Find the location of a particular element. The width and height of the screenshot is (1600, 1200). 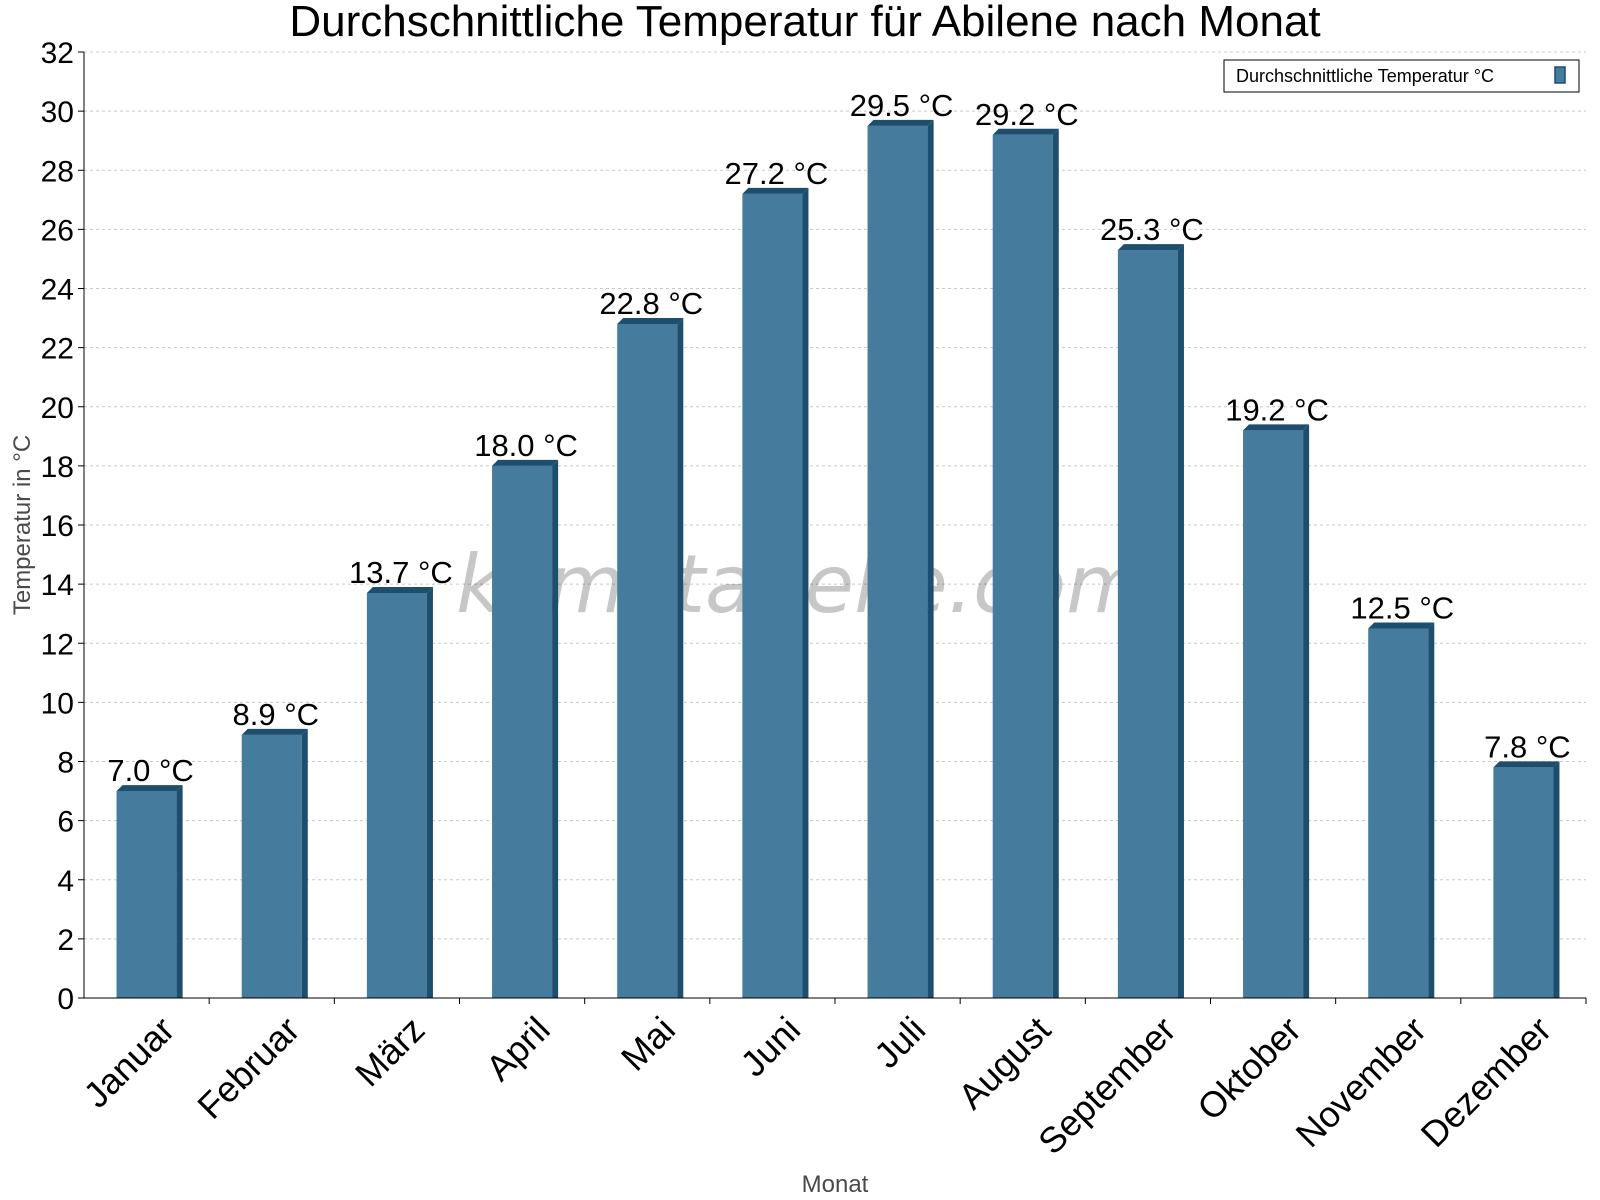

y-tick-label: 32 is located at coordinates (57, 53).